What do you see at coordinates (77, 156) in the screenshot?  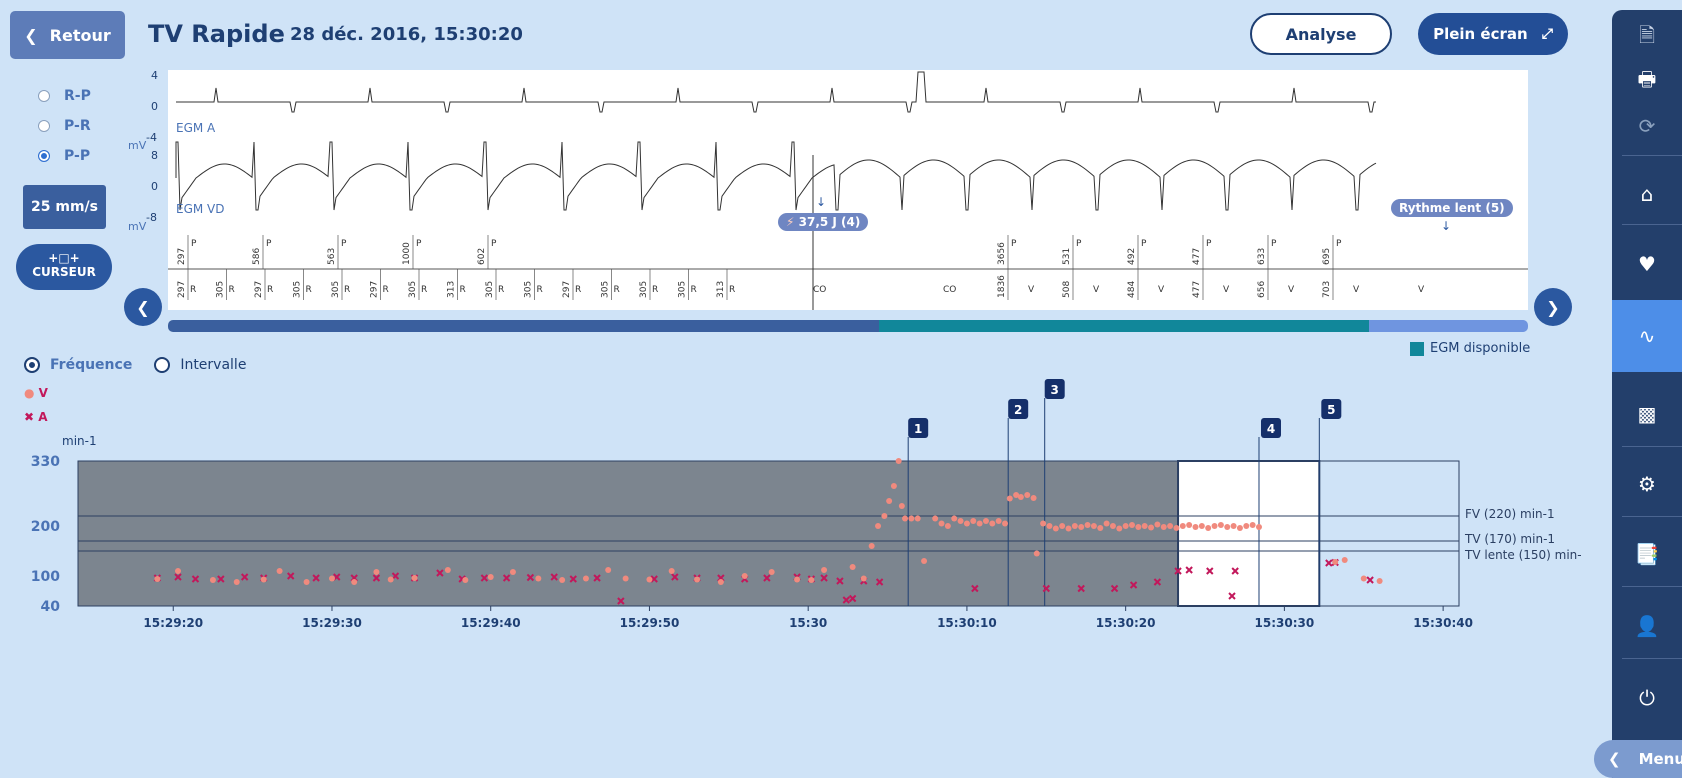 I see `radio-pp-label: P-P` at bounding box center [77, 156].